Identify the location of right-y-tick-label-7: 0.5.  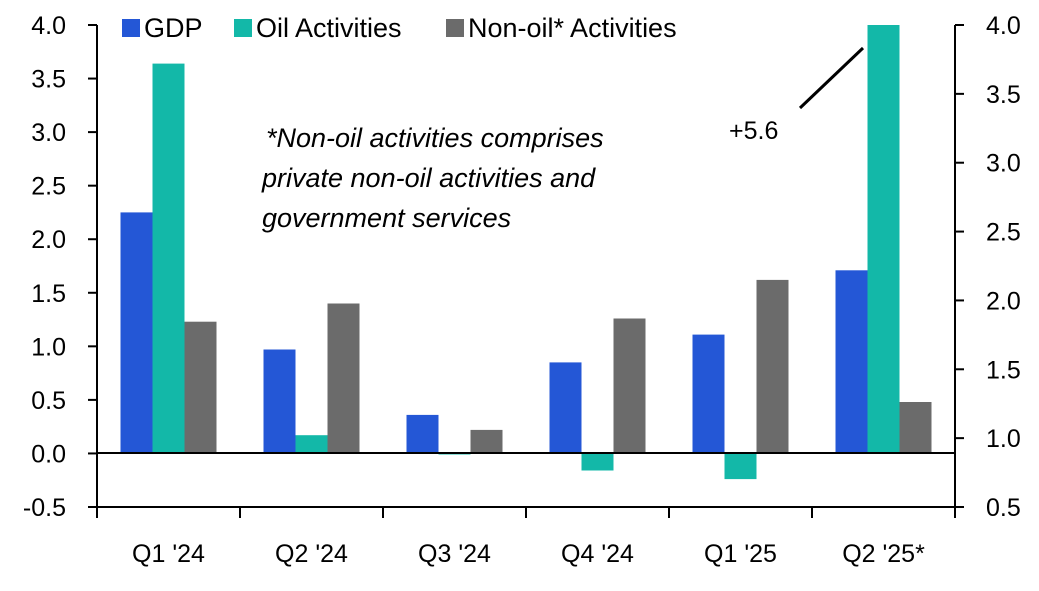
(1003, 508).